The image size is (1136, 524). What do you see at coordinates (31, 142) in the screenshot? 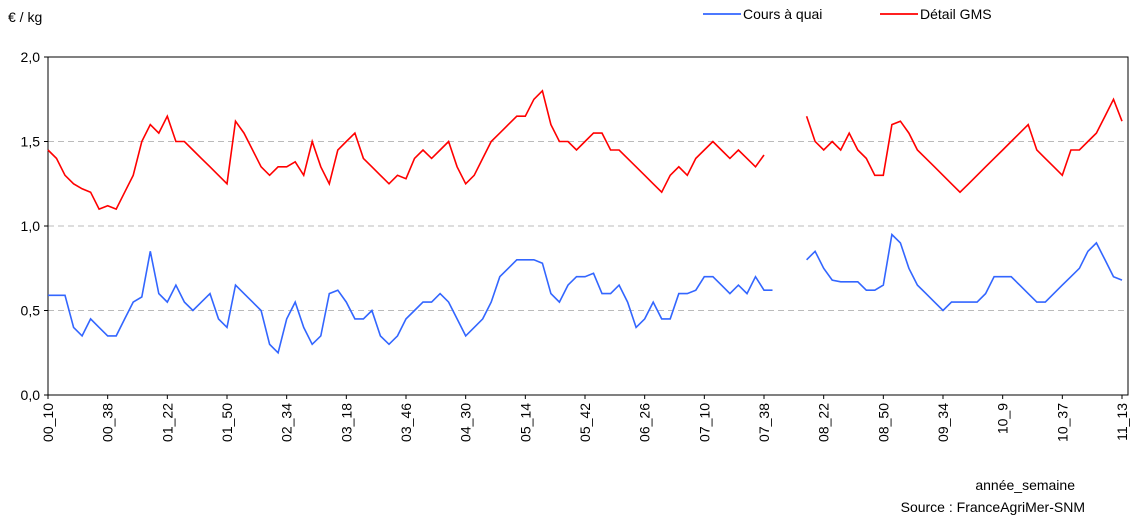
I see `y-tick-label: 1,5` at bounding box center [31, 142].